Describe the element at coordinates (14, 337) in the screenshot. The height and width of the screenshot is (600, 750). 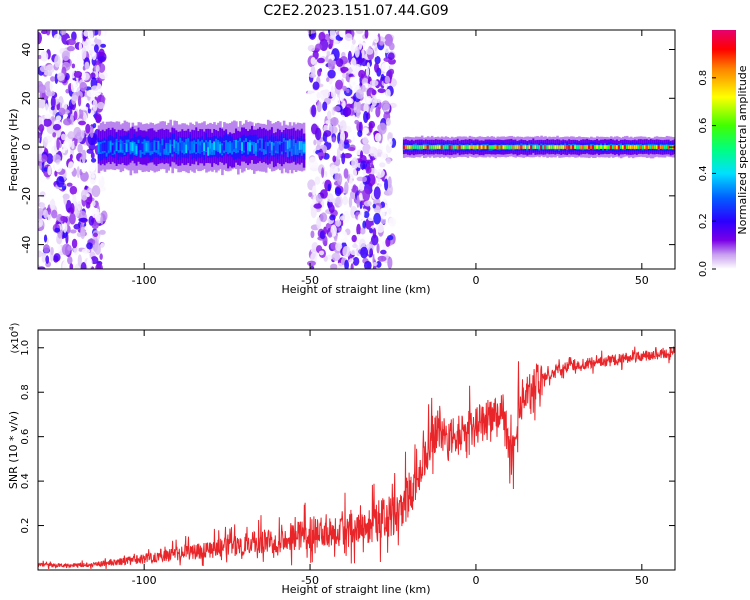
I see `snr-scale-label: (x104)` at that location.